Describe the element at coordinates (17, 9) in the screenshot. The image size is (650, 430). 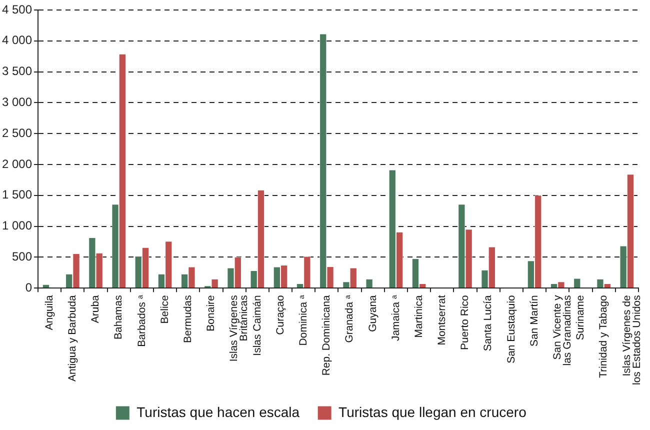
I see `y-tick-label: 4 500` at that location.